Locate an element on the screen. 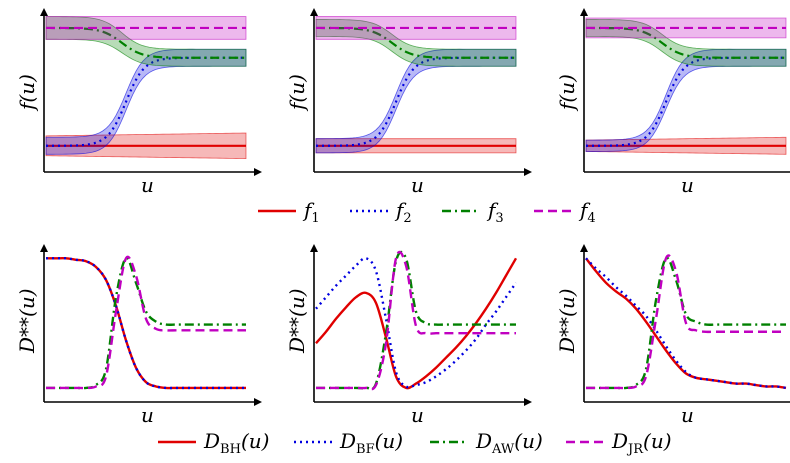  d-panel-2: u D**(u) is located at coordinates (672, 335).